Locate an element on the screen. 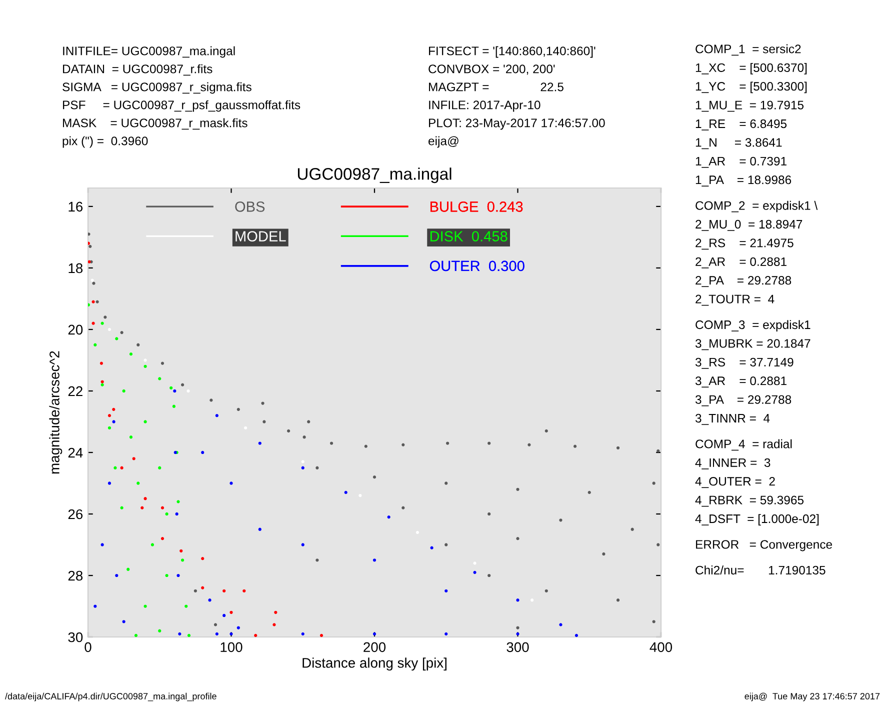  text: COMP_4 = radial is located at coordinates (744, 445).